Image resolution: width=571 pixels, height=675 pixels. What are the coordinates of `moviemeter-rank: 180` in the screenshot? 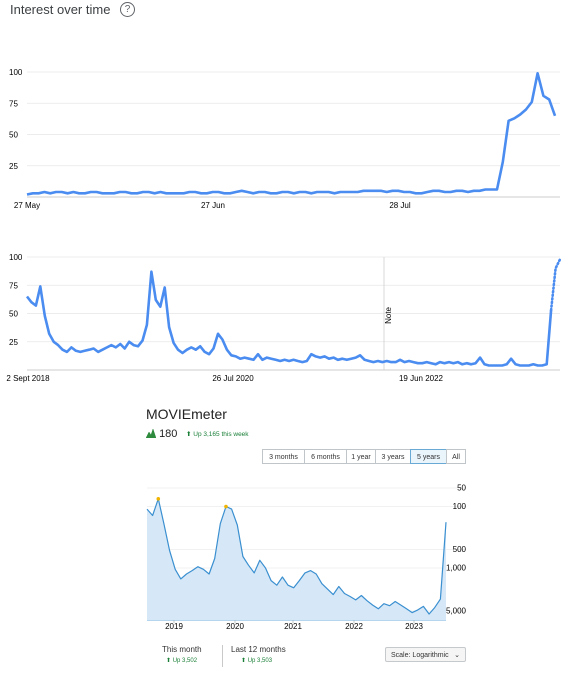 It's located at (161, 434).